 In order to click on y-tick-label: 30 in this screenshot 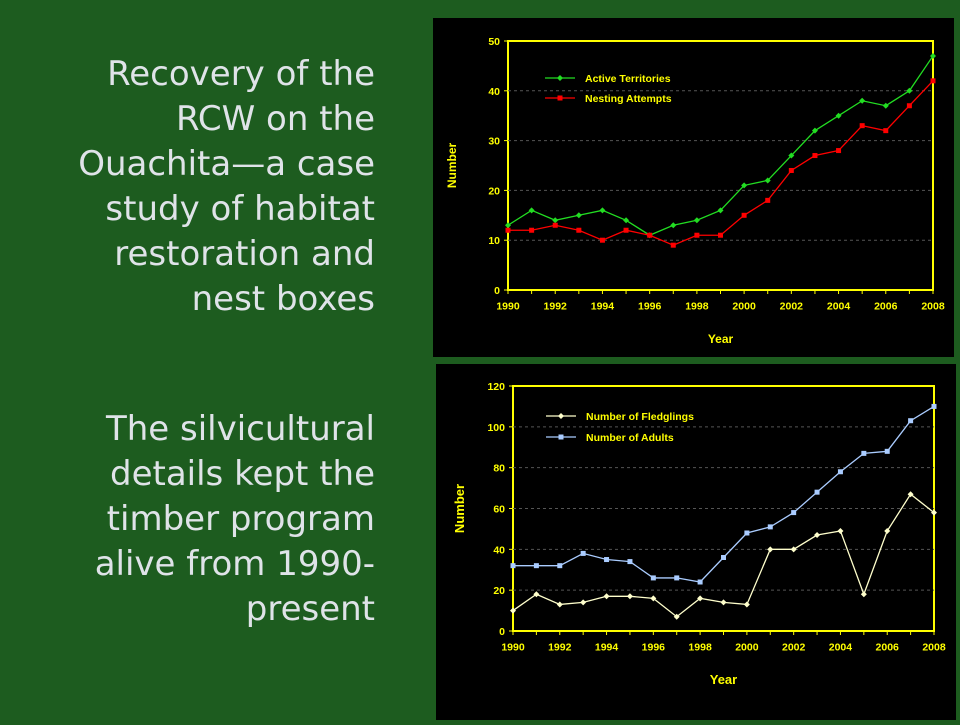, I will do `click(494, 142)`.